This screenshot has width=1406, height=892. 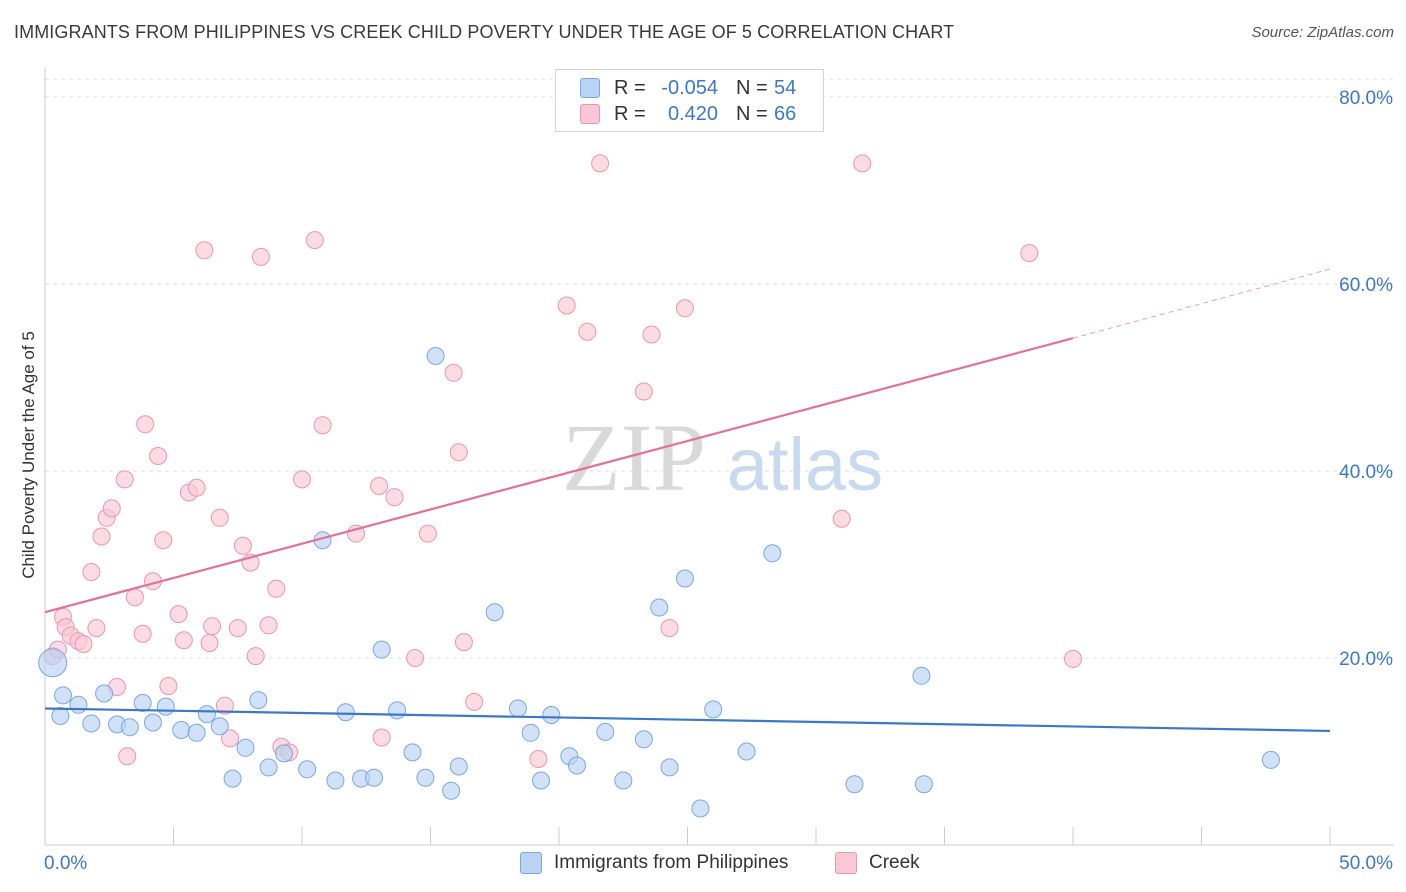 I want to click on watermark-atlas: atlas, so click(x=805, y=464).